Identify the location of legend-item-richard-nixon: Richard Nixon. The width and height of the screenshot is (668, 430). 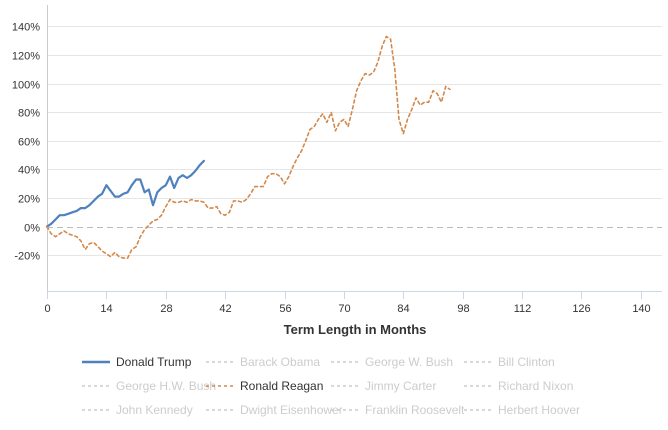
(518, 386).